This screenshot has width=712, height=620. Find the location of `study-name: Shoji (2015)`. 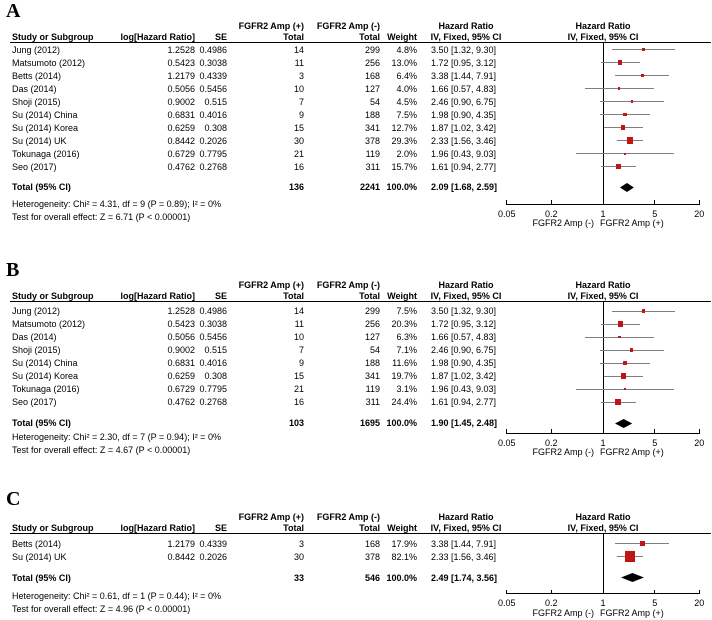

study-name: Shoji (2015) is located at coordinates (36, 350).